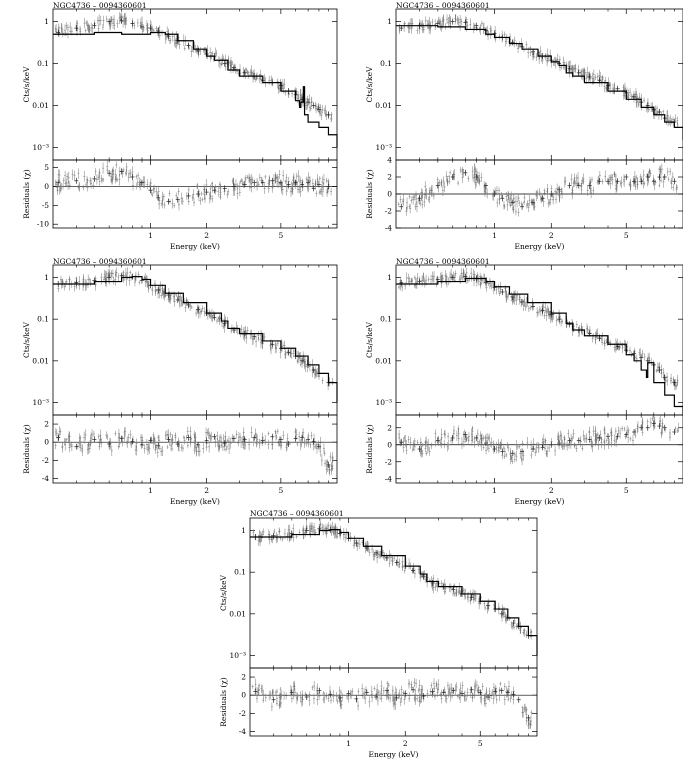 The image size is (683, 761). I want to click on residual-y-tick-label: 4, so click(389, 160).